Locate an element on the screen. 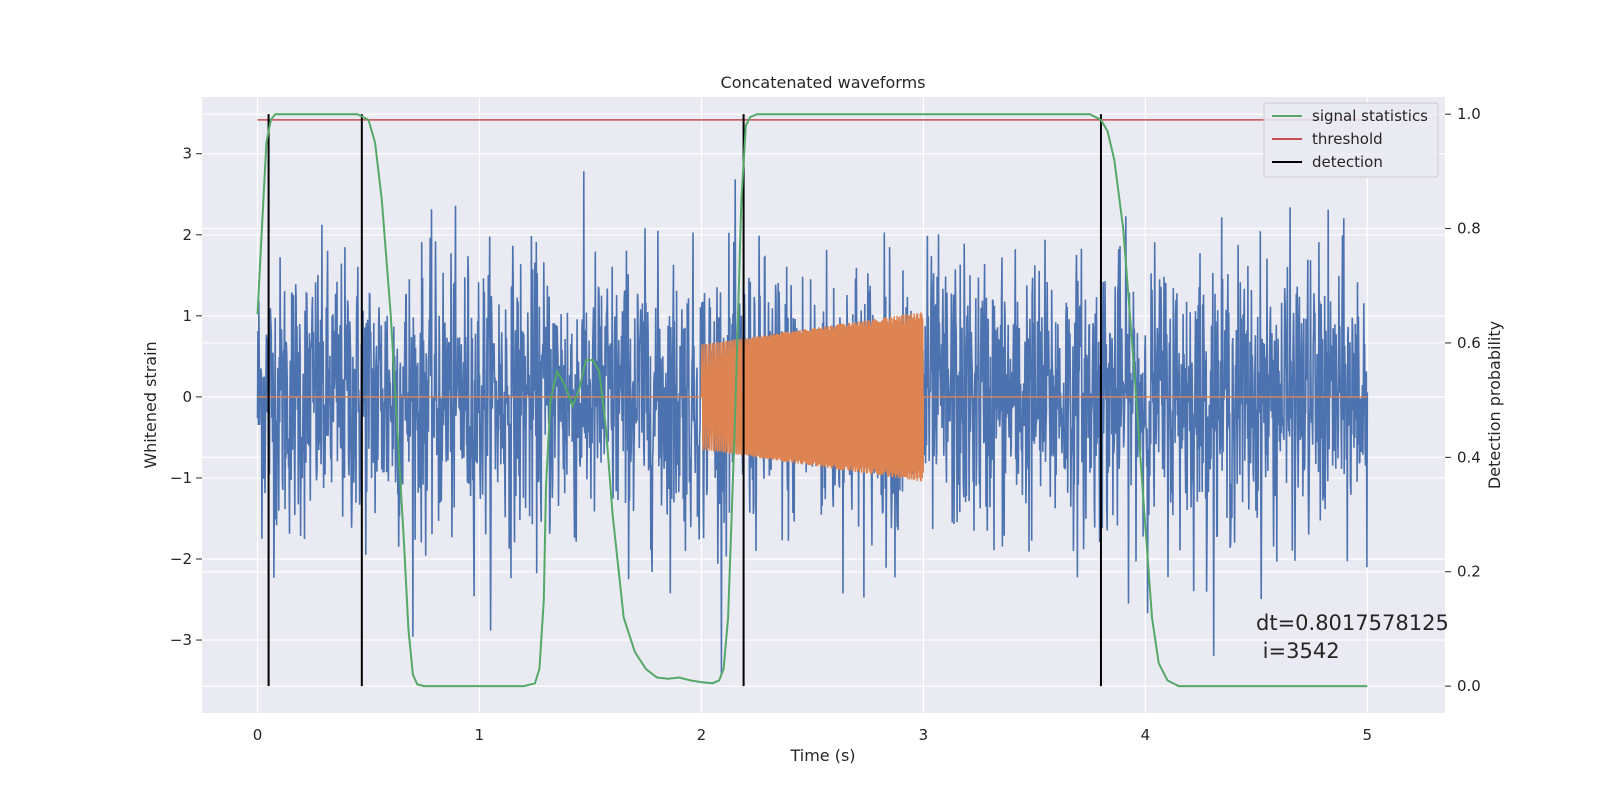 The image size is (1600, 800). y2-tick-label: 0.2 is located at coordinates (1469, 572).